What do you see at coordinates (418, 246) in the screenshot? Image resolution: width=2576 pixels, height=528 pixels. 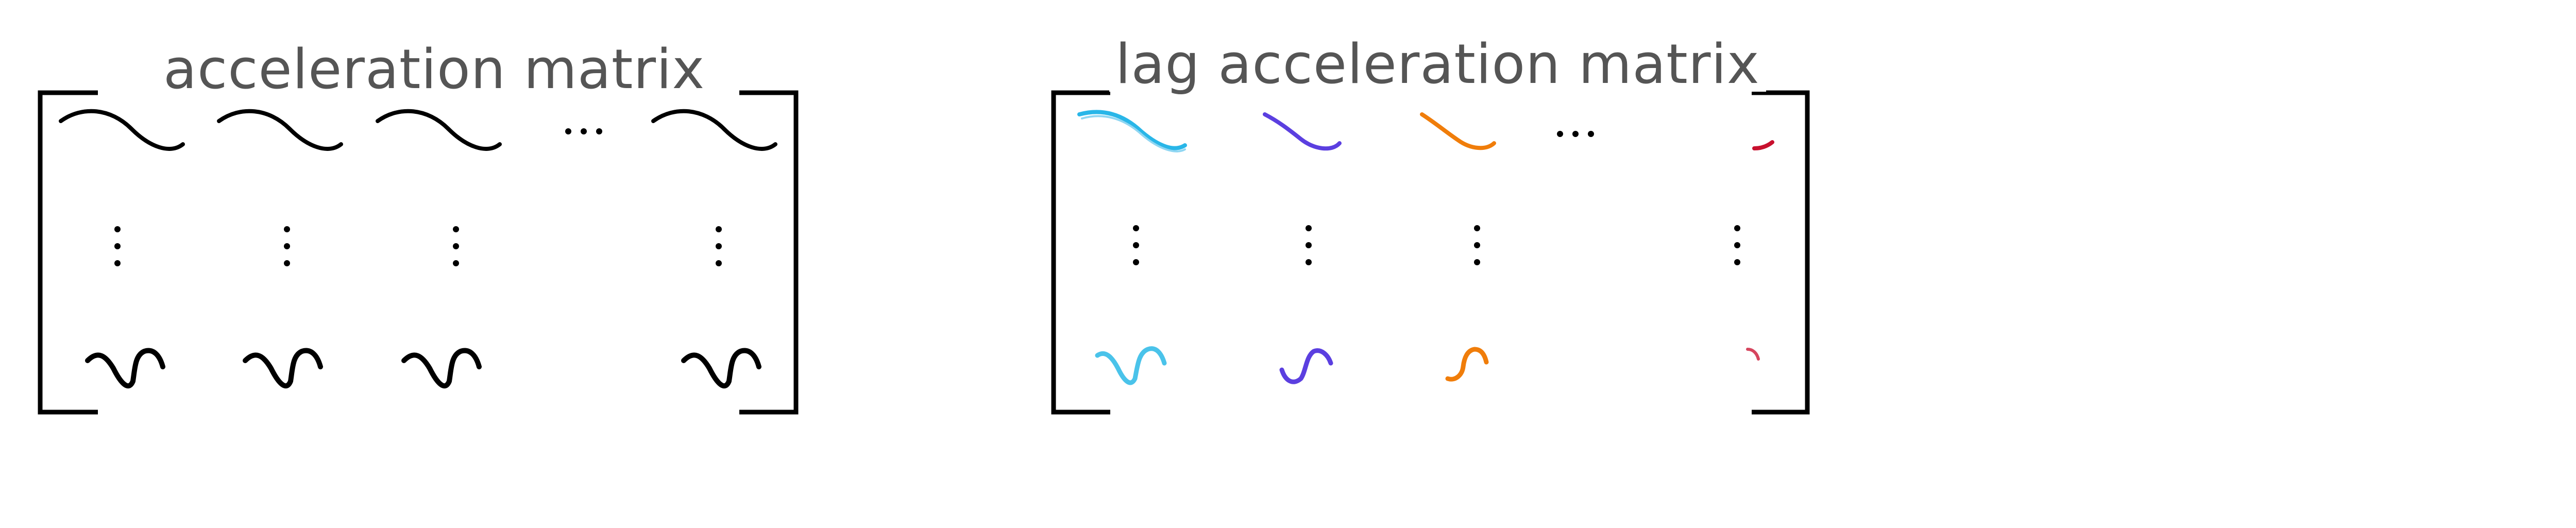 I see `left-matrix-vertical-ellipses` at bounding box center [418, 246].